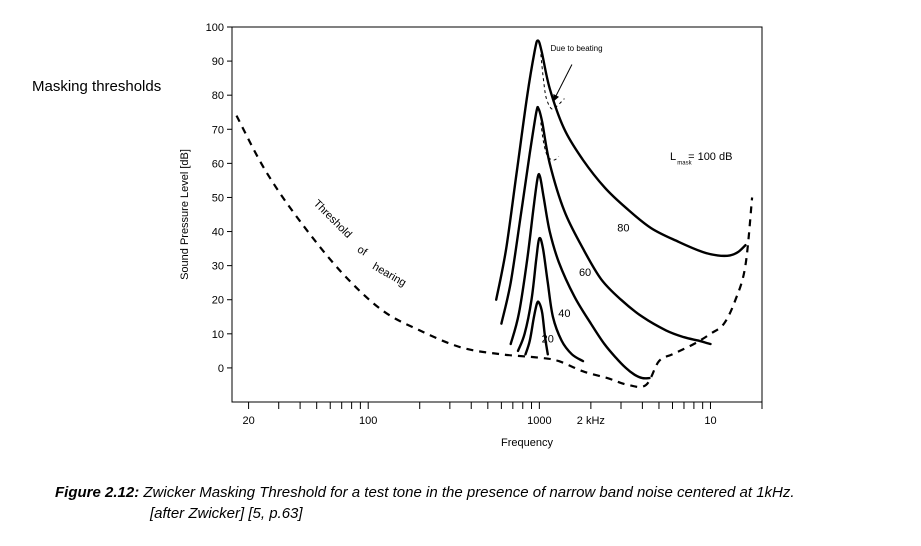 Image resolution: width=921 pixels, height=546 pixels. Describe the element at coordinates (97, 86) in the screenshot. I see `side-title: Masking thresholds` at that location.